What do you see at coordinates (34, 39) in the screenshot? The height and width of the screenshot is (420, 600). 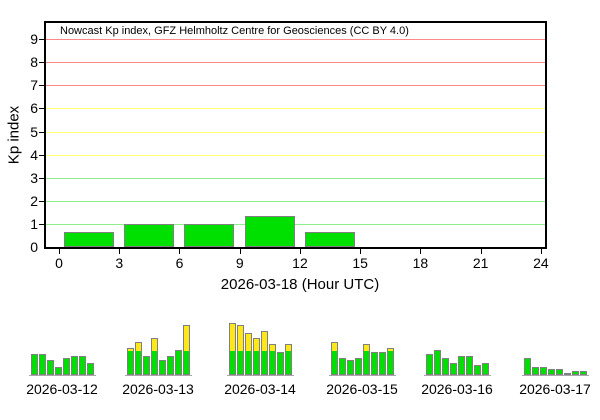 I see `y-tick-label-9: 9` at bounding box center [34, 39].